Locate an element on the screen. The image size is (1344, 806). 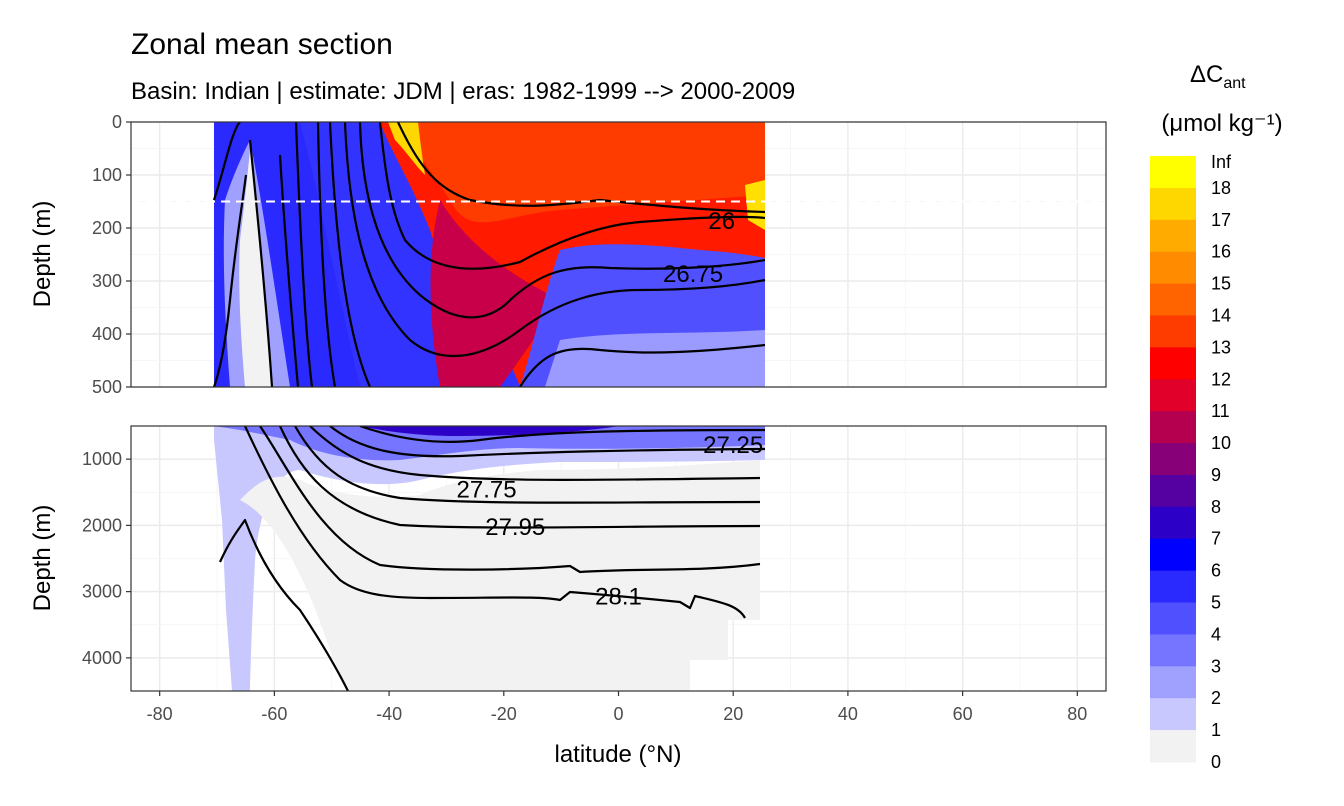
legend-bin-label: 16 is located at coordinates (1221, 252).